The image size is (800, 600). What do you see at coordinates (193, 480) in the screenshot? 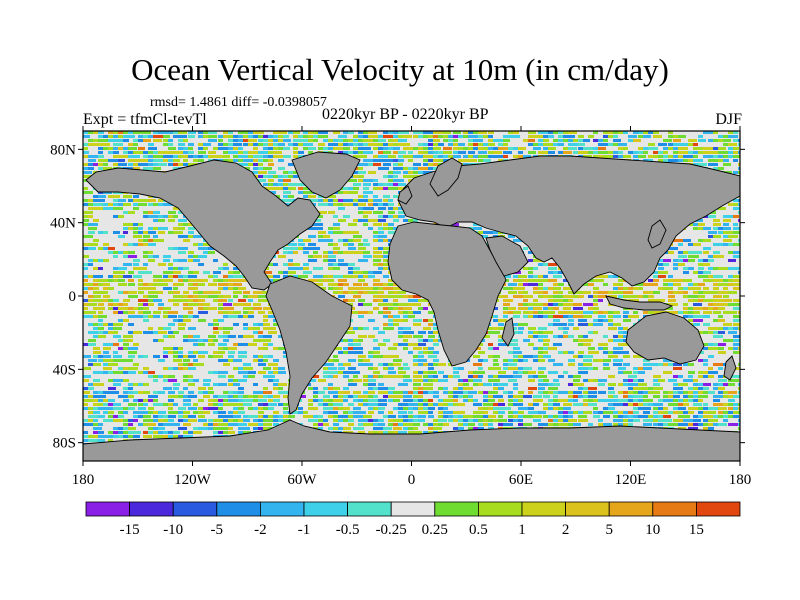
I see `lon-tick-label: 120W` at bounding box center [193, 480].